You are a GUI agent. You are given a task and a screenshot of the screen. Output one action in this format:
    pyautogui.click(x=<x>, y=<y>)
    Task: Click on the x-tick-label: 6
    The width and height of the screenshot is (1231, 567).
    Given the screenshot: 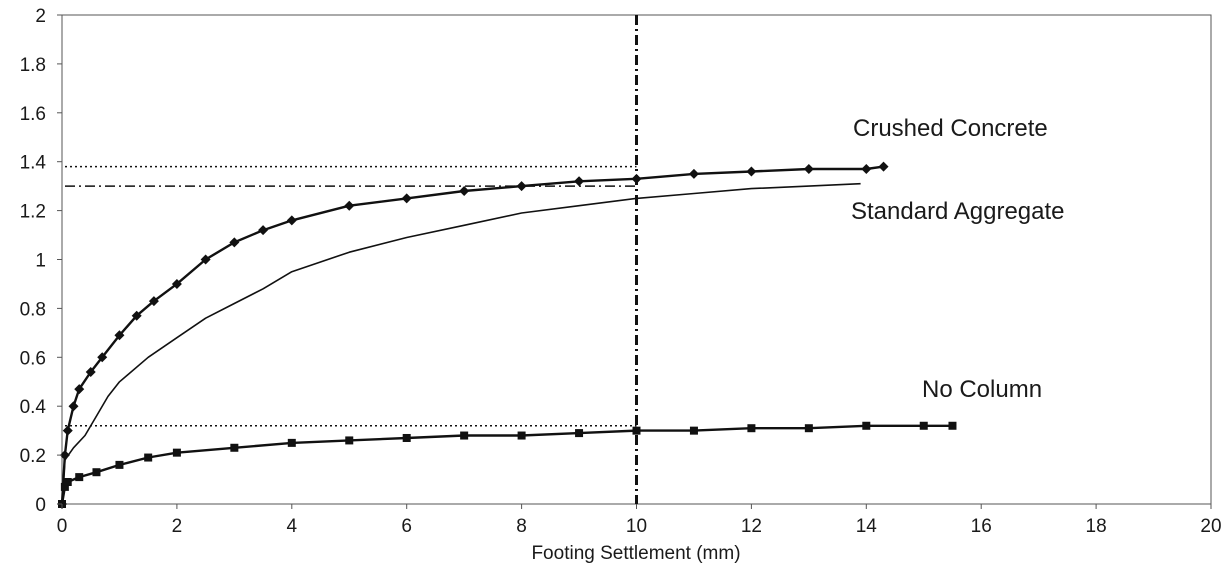 What is the action you would take?
    pyautogui.click(x=406, y=526)
    